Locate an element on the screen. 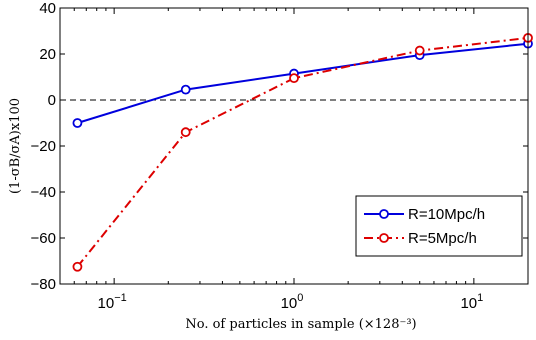 The width and height of the screenshot is (536, 340). y-axis-label: (1-σB/σA)x100 is located at coordinates (15, 146).